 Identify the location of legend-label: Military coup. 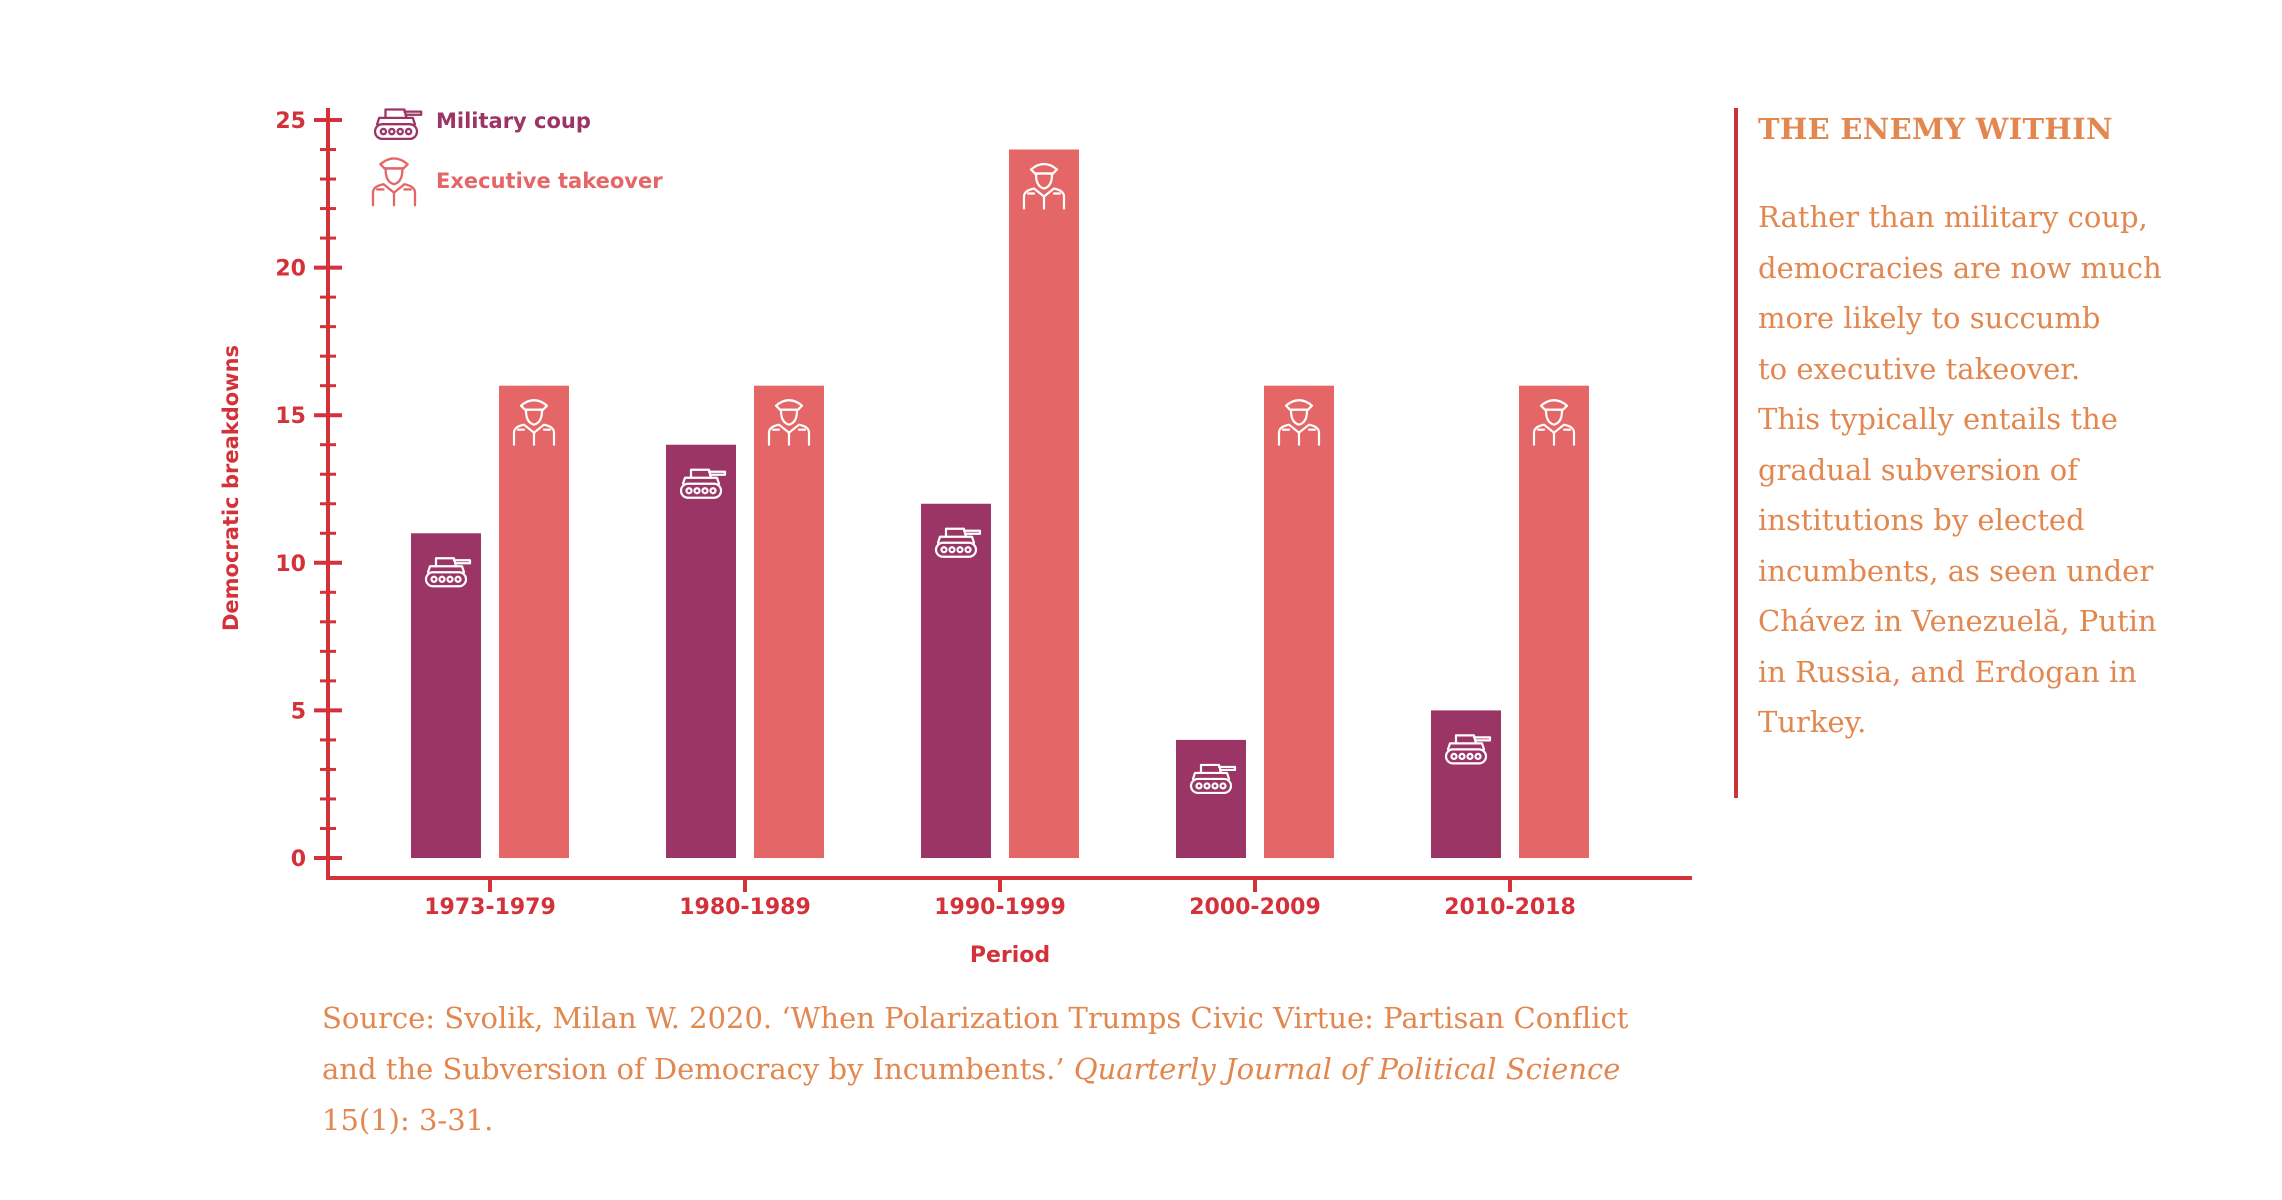
(513, 121).